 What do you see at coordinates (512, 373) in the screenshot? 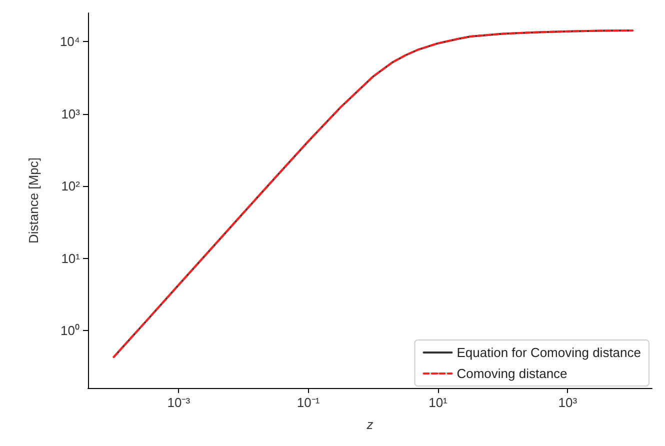
I see `legend-label: Comoving distance` at bounding box center [512, 373].